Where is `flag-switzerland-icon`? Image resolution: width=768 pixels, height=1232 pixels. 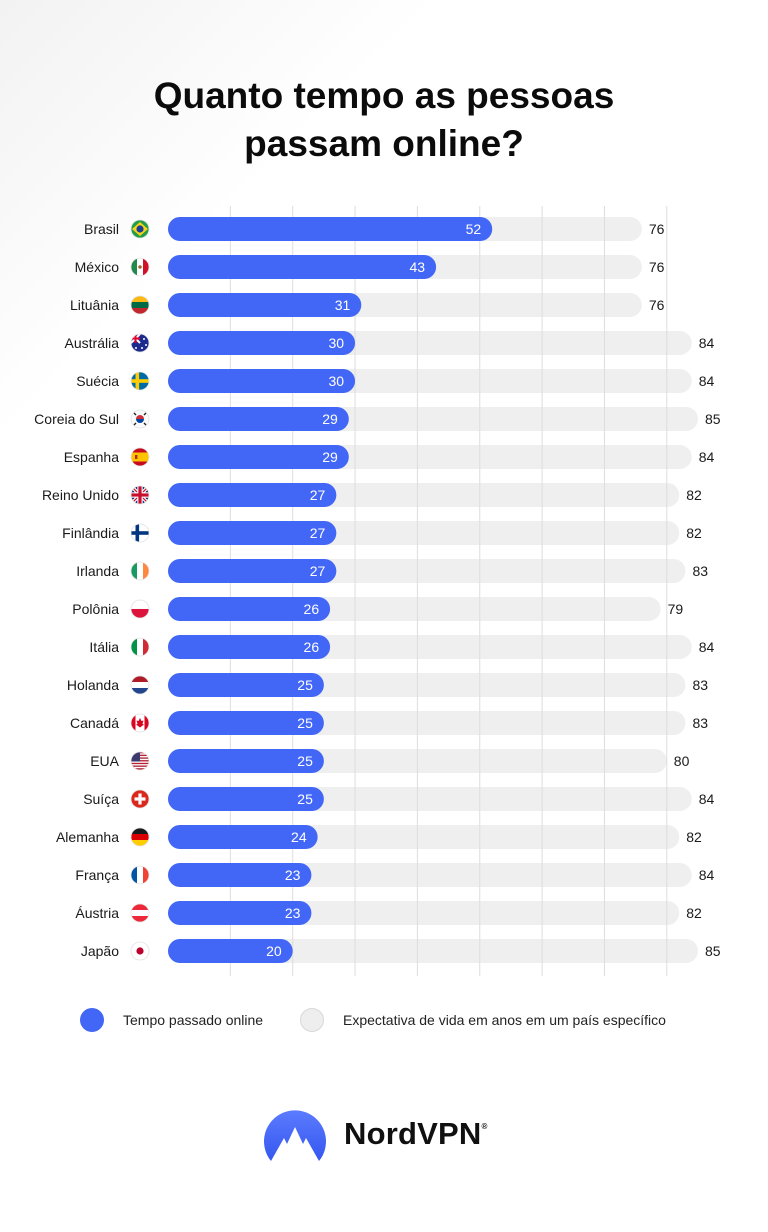
flag-switzerland-icon is located at coordinates (140, 799).